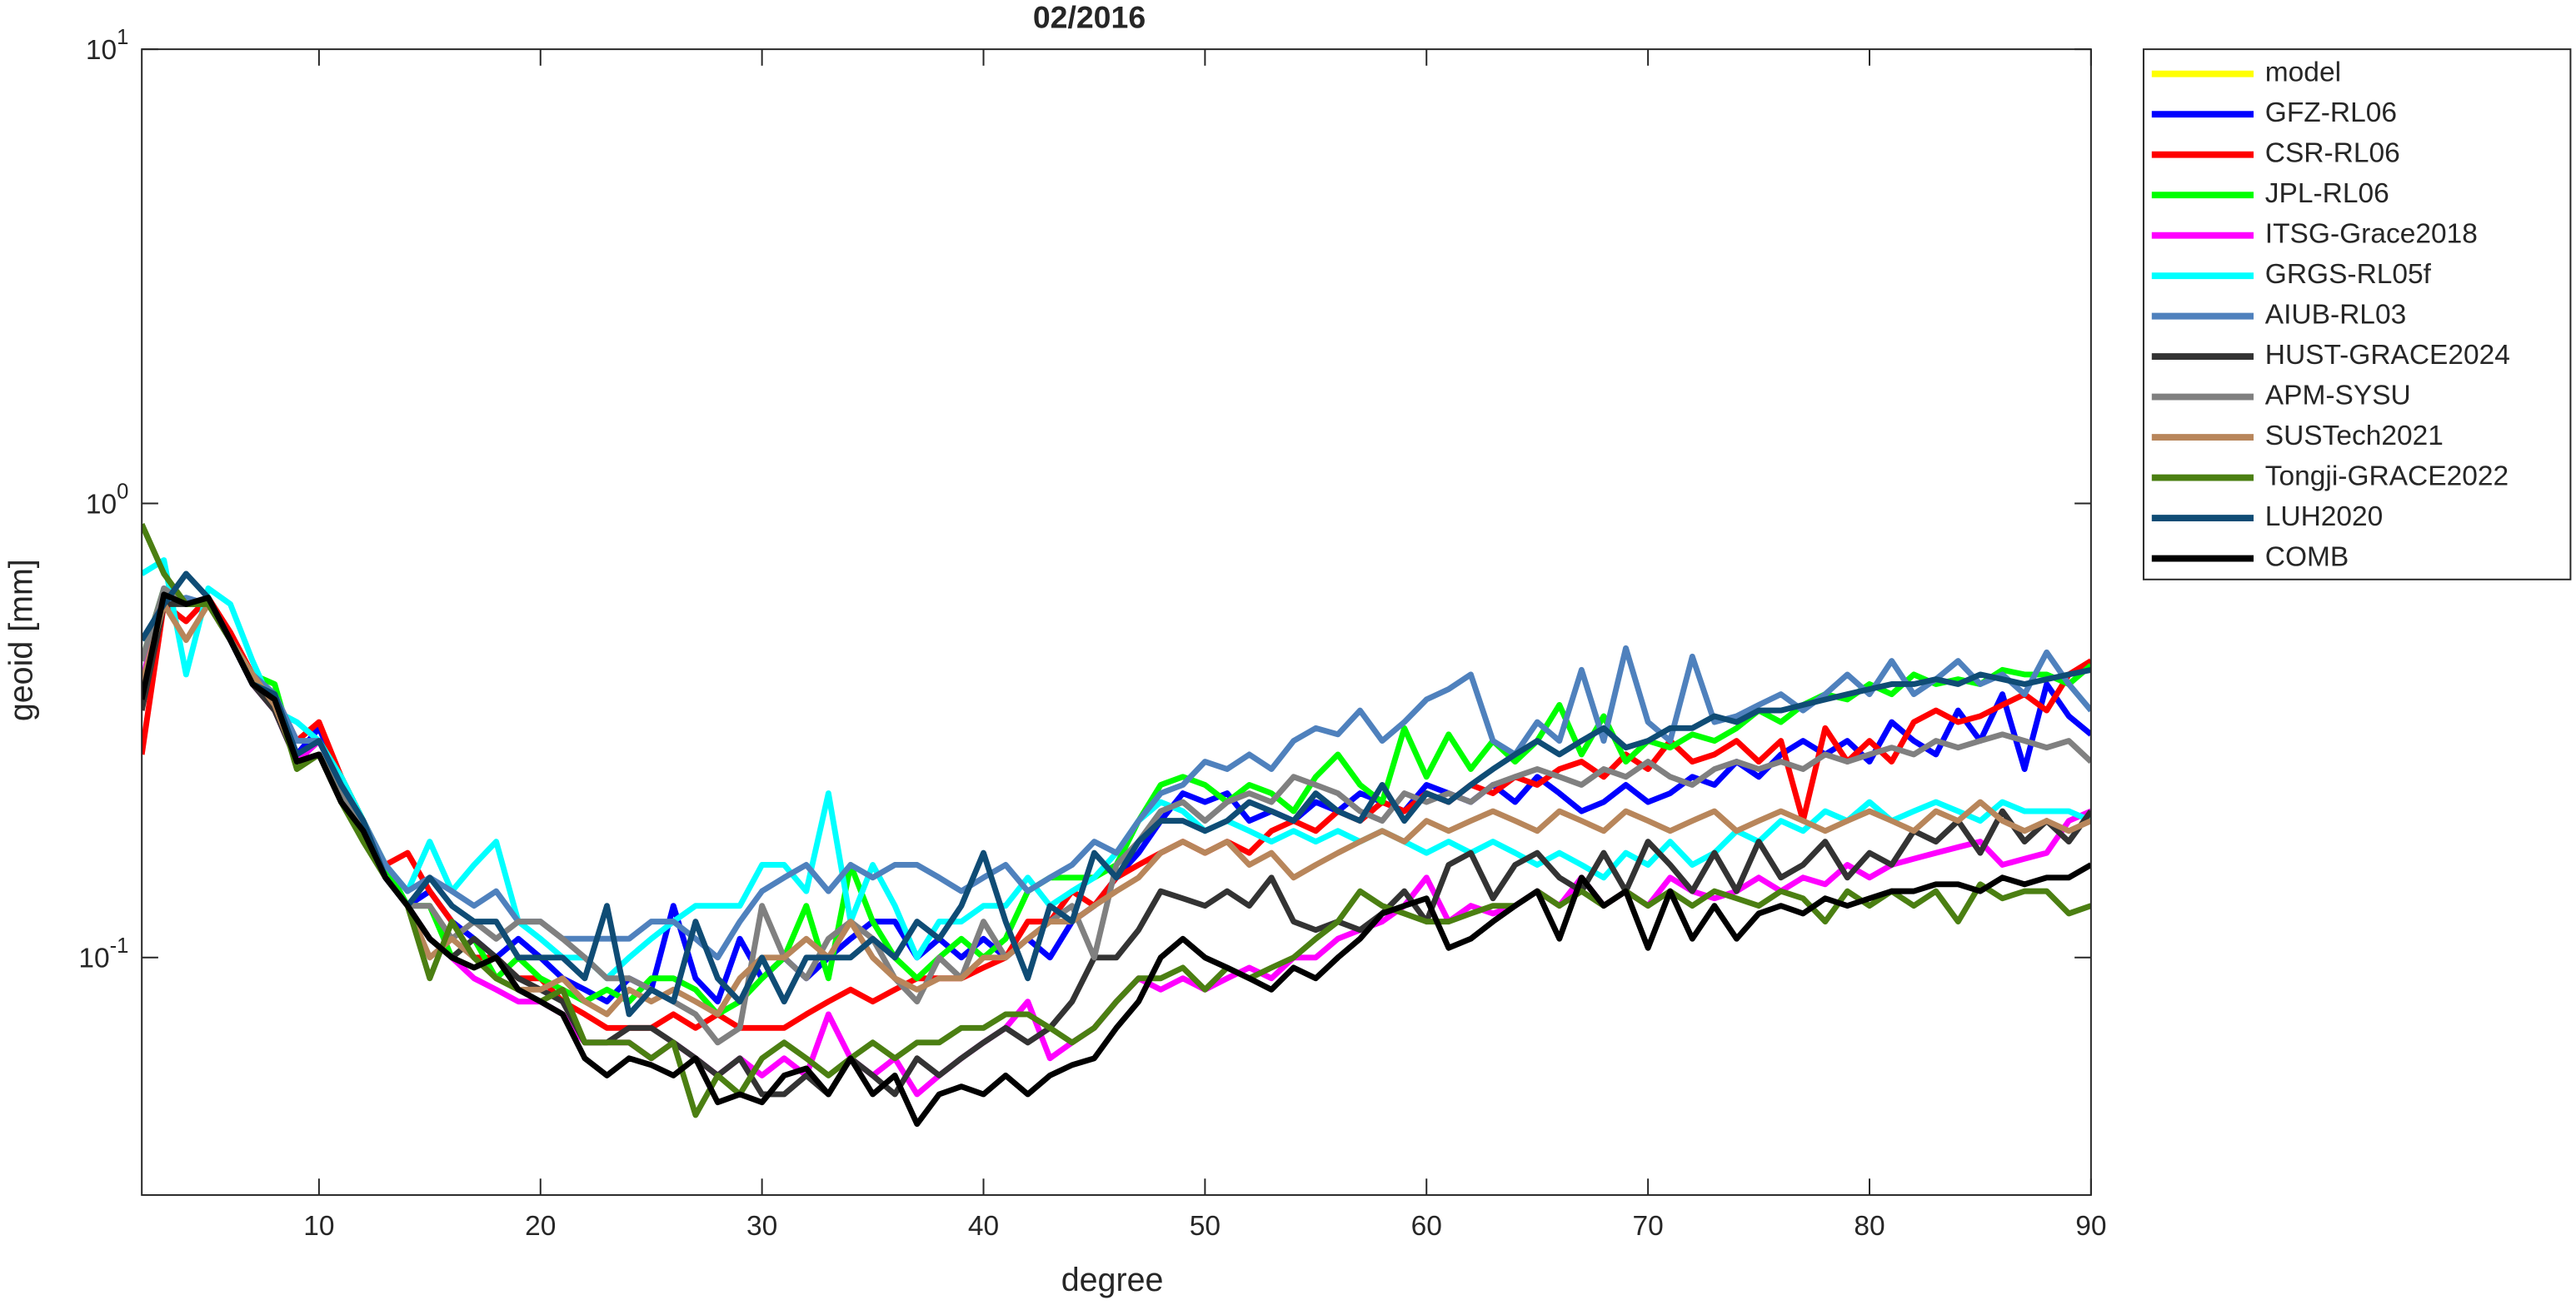 Image resolution: width=2576 pixels, height=1305 pixels. I want to click on legend-label: LUH2020, so click(2324, 516).